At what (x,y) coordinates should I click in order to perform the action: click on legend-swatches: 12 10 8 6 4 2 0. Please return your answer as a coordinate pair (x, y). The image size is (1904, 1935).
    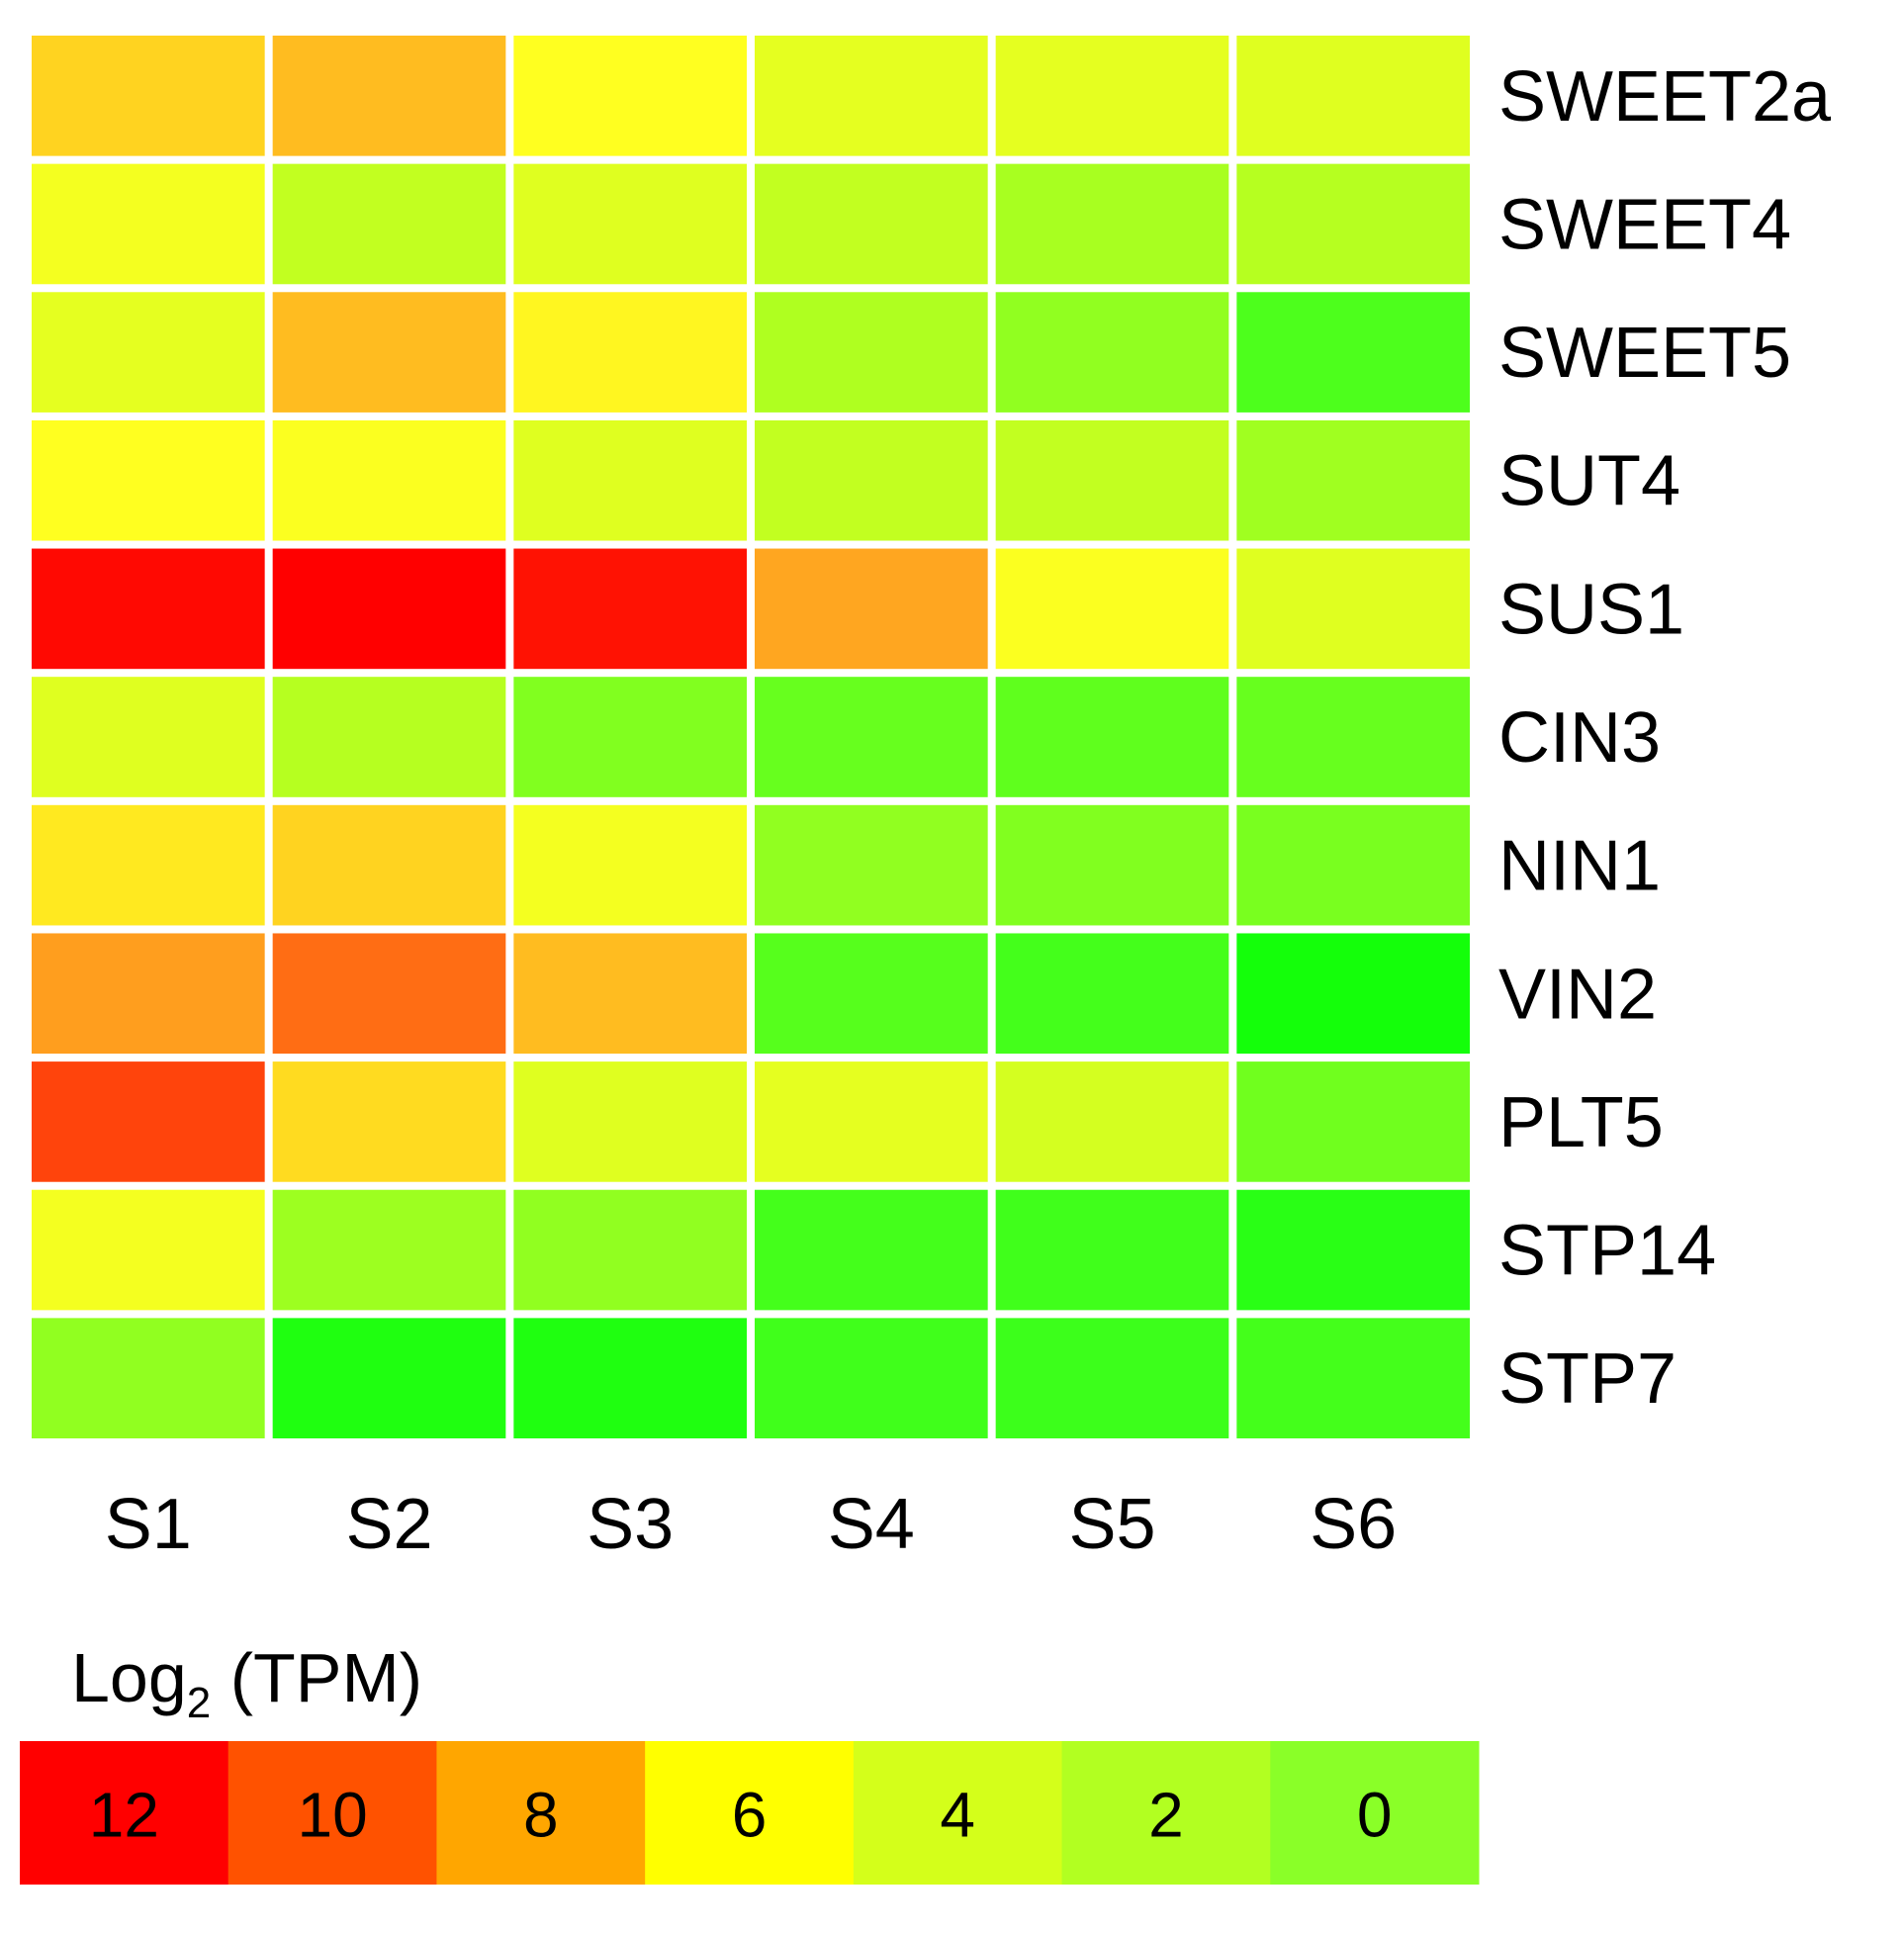
    Looking at the image, I should click on (750, 1813).